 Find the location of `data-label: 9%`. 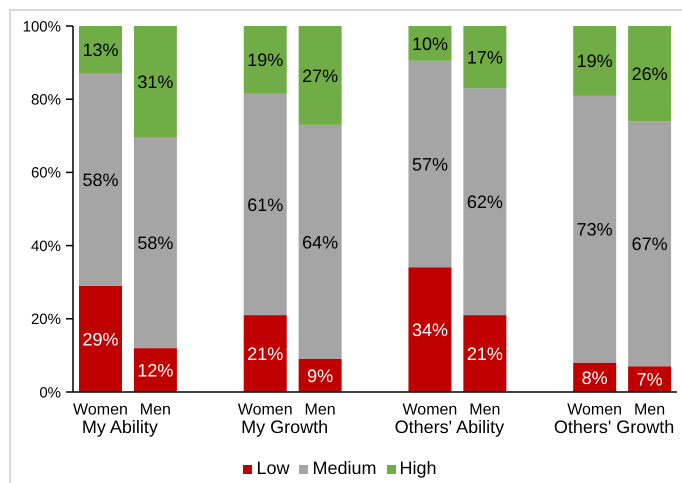

data-label: 9% is located at coordinates (320, 376).